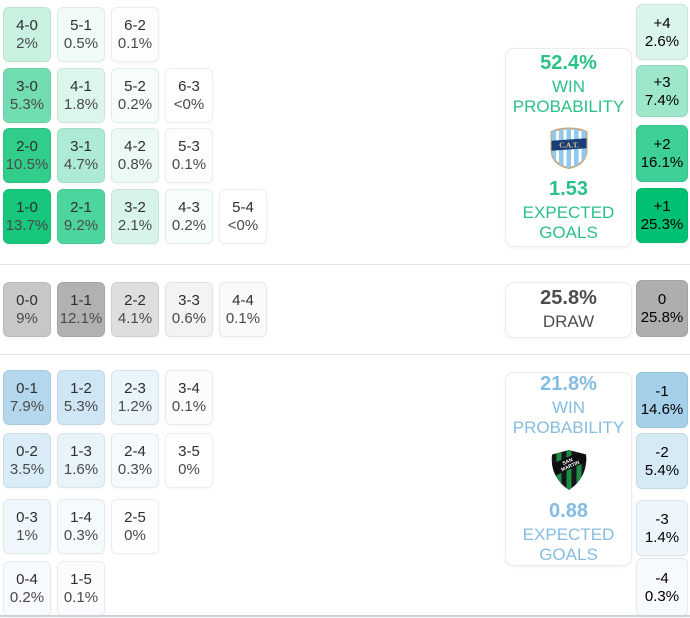 Image resolution: width=690 pixels, height=618 pixels. I want to click on score-cell-1-4: 1-4 0.3%, so click(81, 526).